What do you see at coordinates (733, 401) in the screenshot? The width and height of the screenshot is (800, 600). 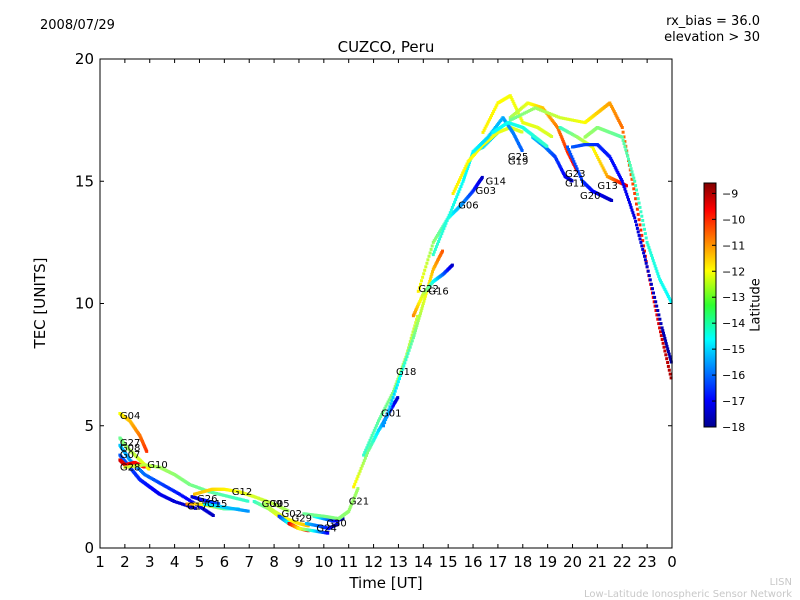 I see `colorbar-tick-label: −17` at bounding box center [733, 401].